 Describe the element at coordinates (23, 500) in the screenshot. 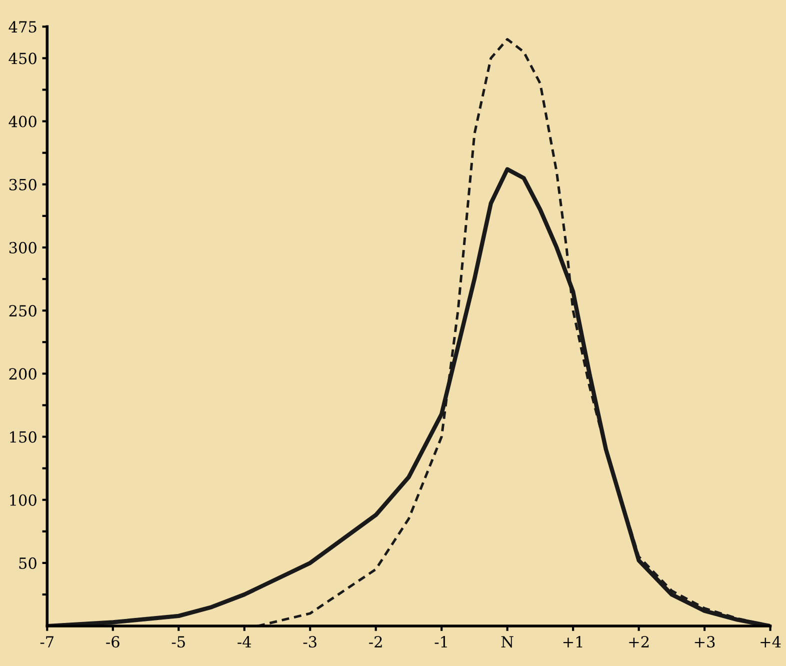

I see `y-tick-label: 100` at that location.